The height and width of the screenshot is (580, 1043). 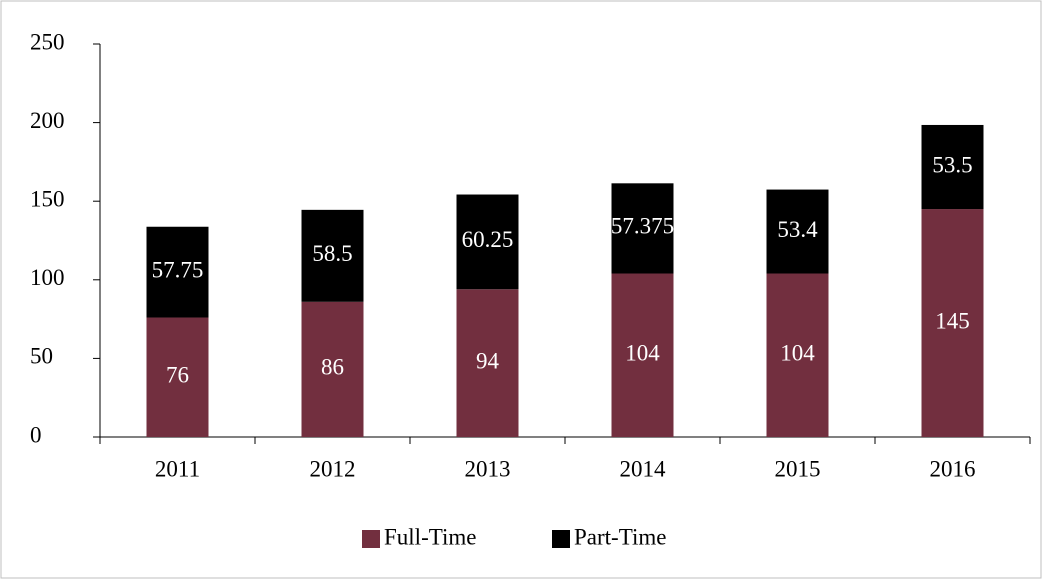 I want to click on data-label: 57.375, so click(x=642, y=226).